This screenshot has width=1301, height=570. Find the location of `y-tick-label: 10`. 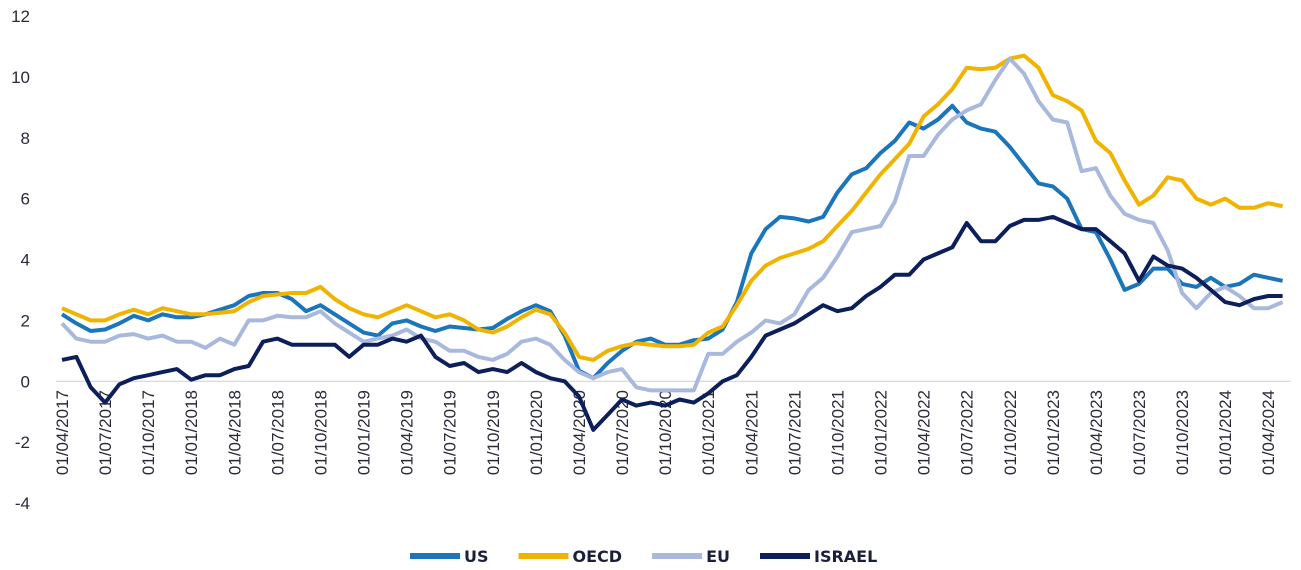

y-tick-label: 10 is located at coordinates (20, 77).